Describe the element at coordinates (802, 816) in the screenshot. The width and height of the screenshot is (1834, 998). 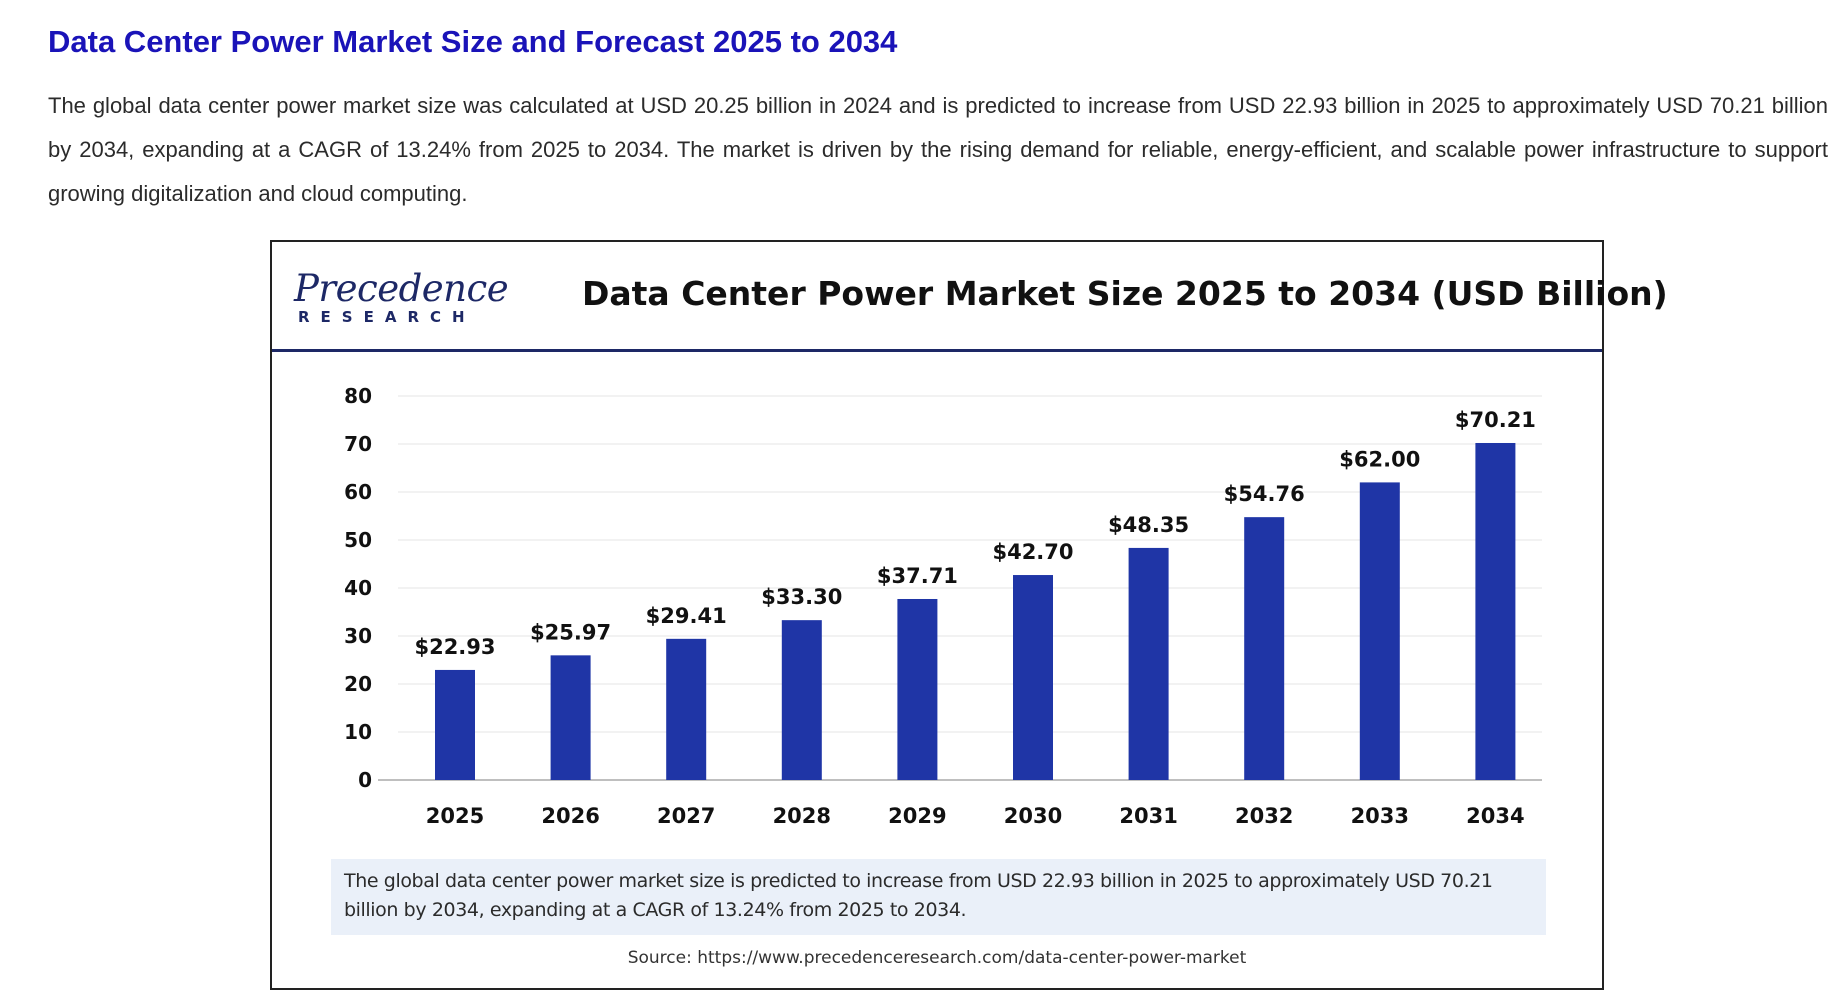
I see `x-tick-label: 2028` at that location.